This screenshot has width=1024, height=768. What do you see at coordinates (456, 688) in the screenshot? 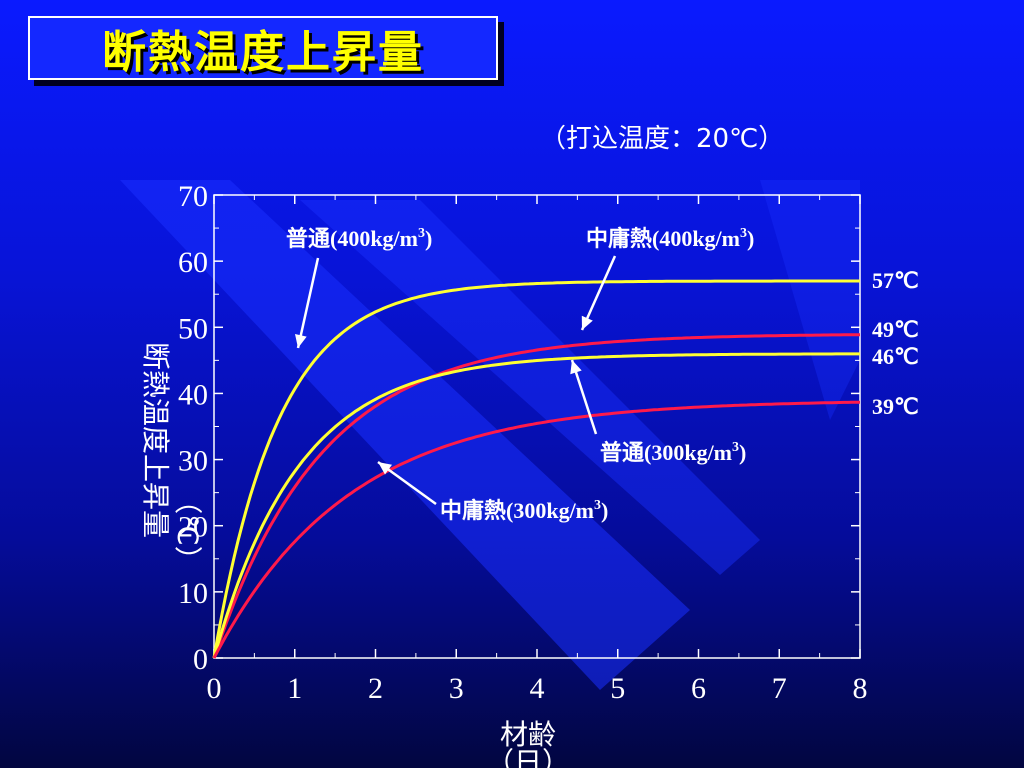
I see `x-tick-label: 3` at bounding box center [456, 688].